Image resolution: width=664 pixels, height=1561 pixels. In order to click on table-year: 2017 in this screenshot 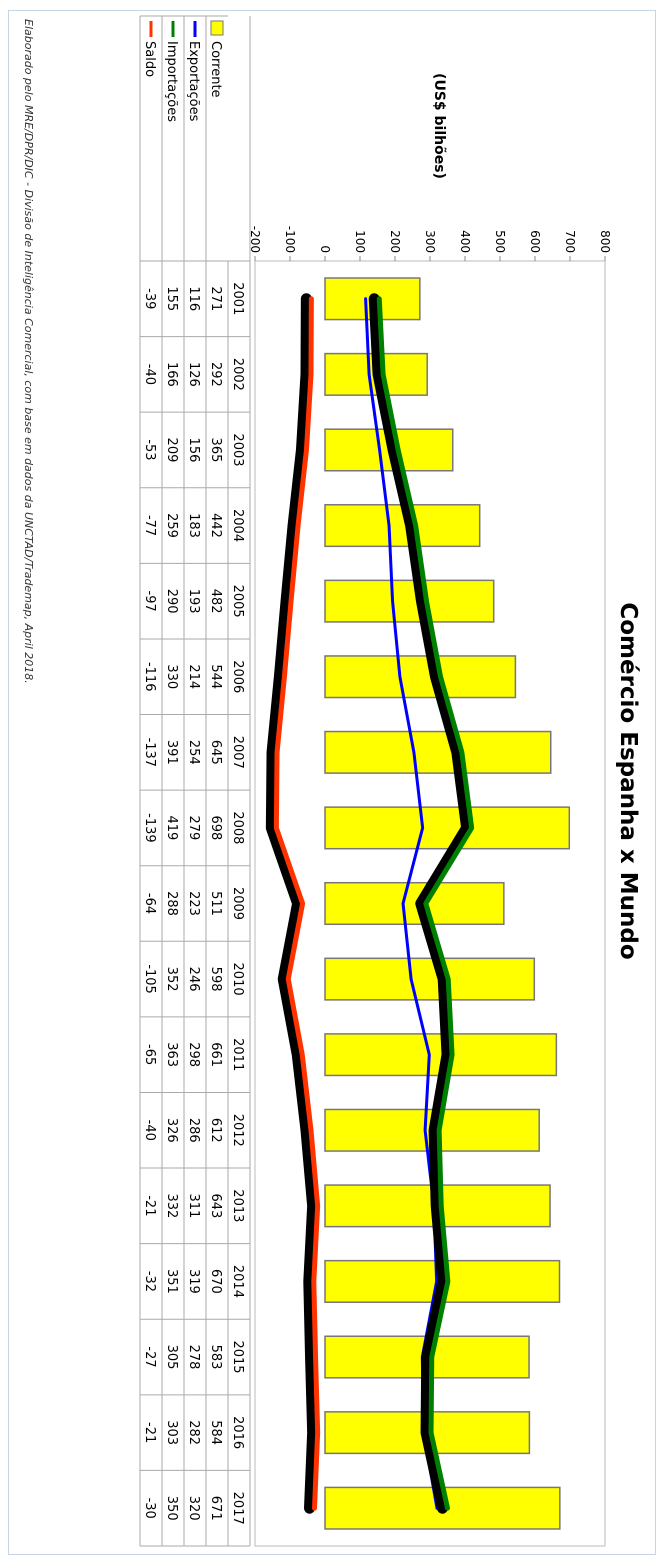, I will do `click(237, 1508)`.